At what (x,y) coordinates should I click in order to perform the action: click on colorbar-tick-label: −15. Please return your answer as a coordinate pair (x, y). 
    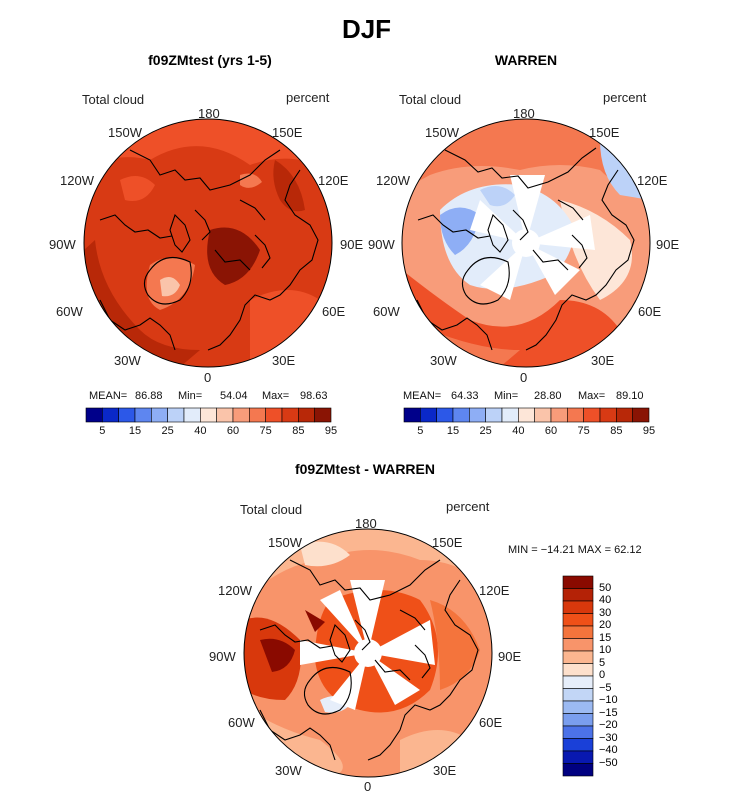
    Looking at the image, I should click on (608, 712).